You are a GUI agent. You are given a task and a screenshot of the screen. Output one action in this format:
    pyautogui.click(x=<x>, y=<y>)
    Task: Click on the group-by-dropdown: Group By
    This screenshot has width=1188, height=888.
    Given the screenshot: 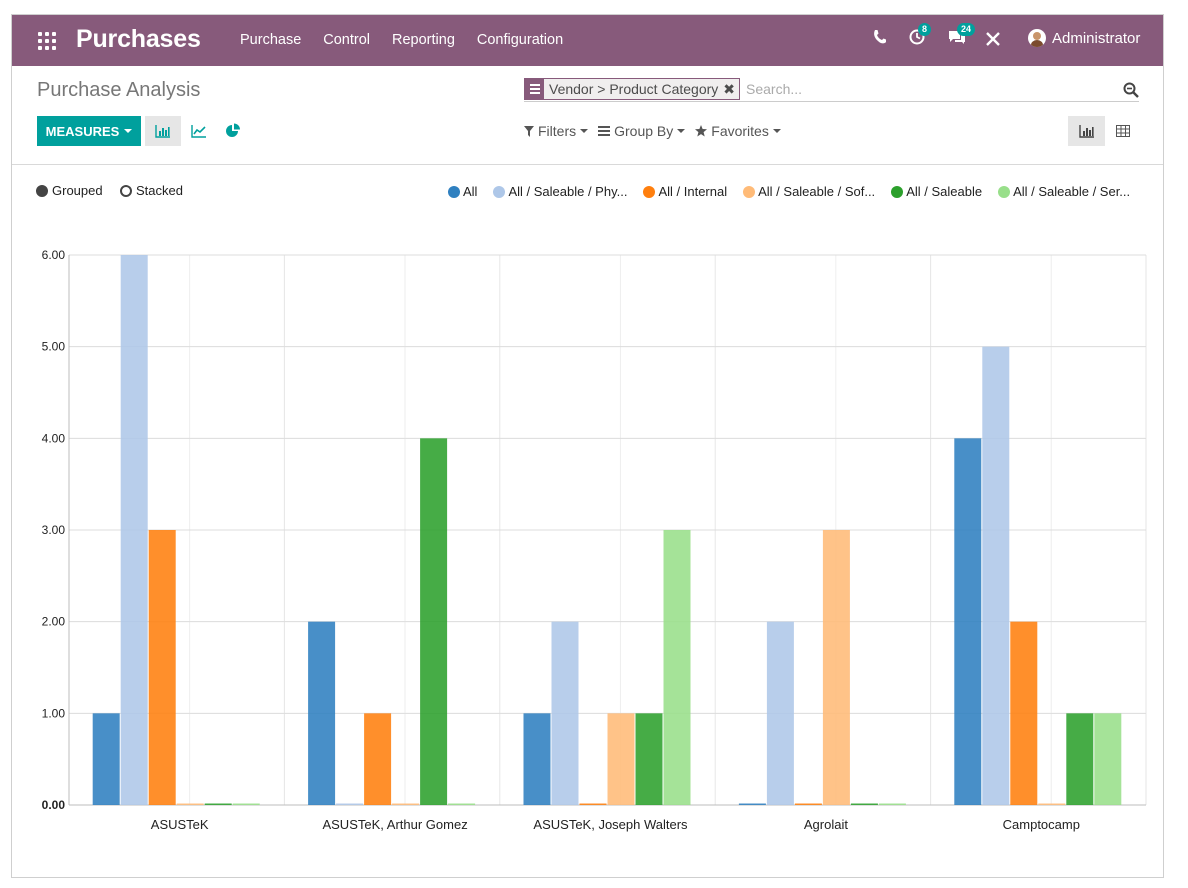 What is the action you would take?
    pyautogui.click(x=642, y=131)
    